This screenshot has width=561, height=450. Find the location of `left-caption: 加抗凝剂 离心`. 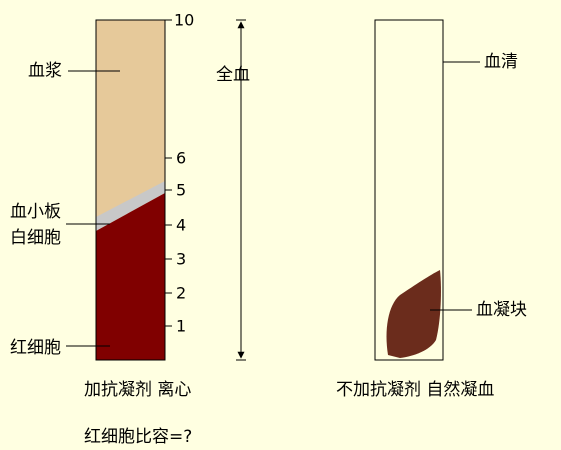

left-caption: 加抗凝剂 离心 is located at coordinates (137, 390).